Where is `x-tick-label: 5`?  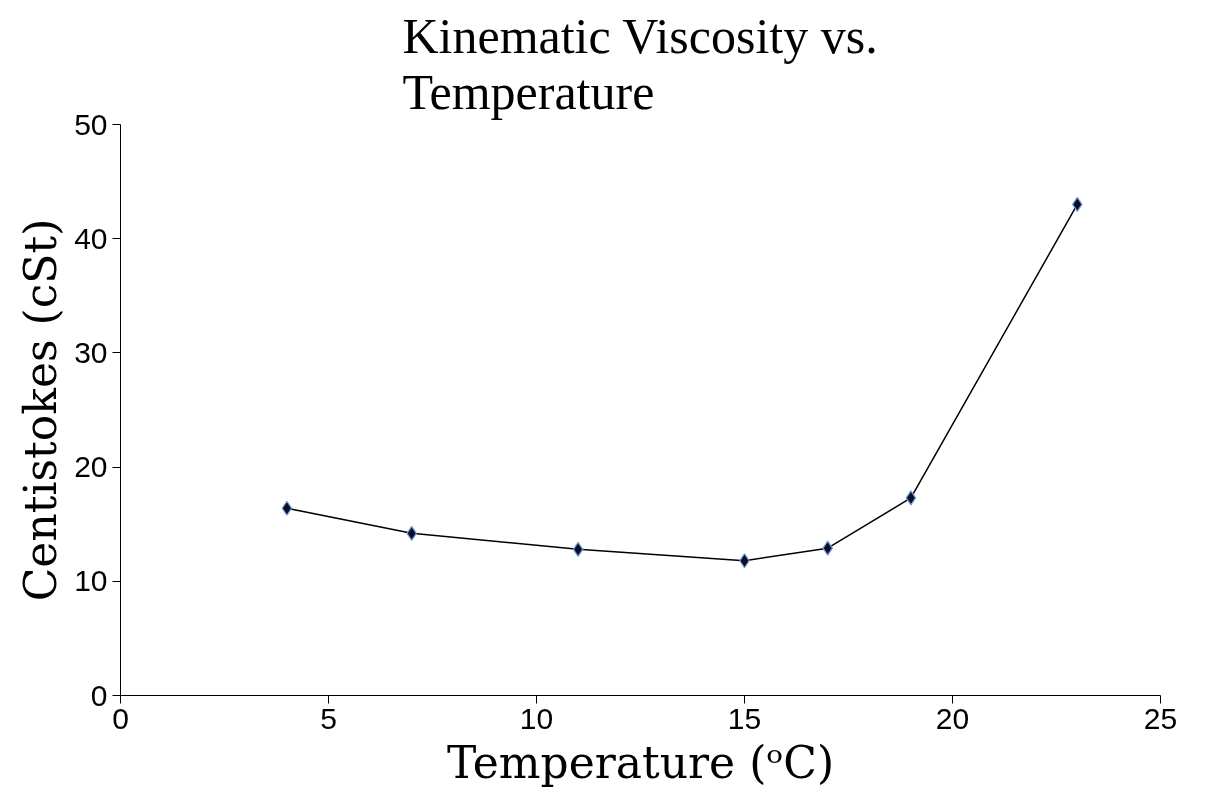
x-tick-label: 5 is located at coordinates (328, 718).